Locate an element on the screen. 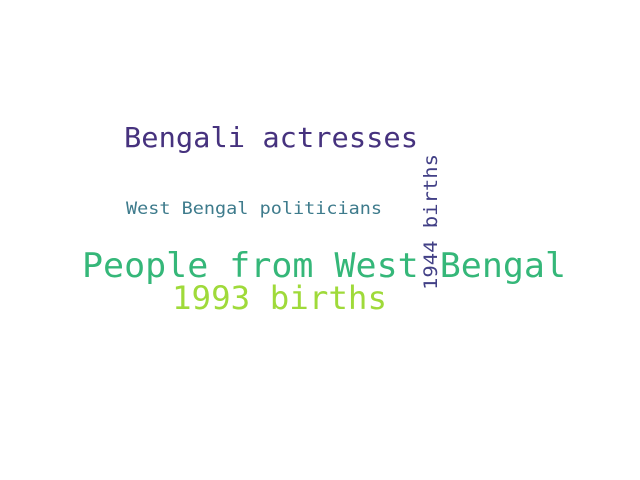 The image size is (640, 480). word-1944-births: 1944 births is located at coordinates (431, 222).